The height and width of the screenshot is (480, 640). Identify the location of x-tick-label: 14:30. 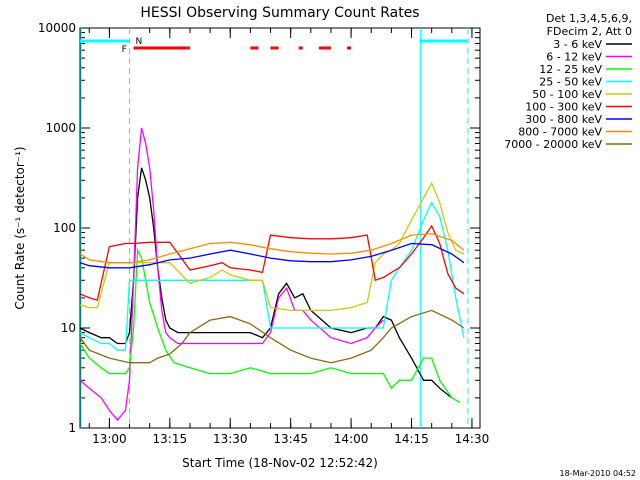
(472, 439).